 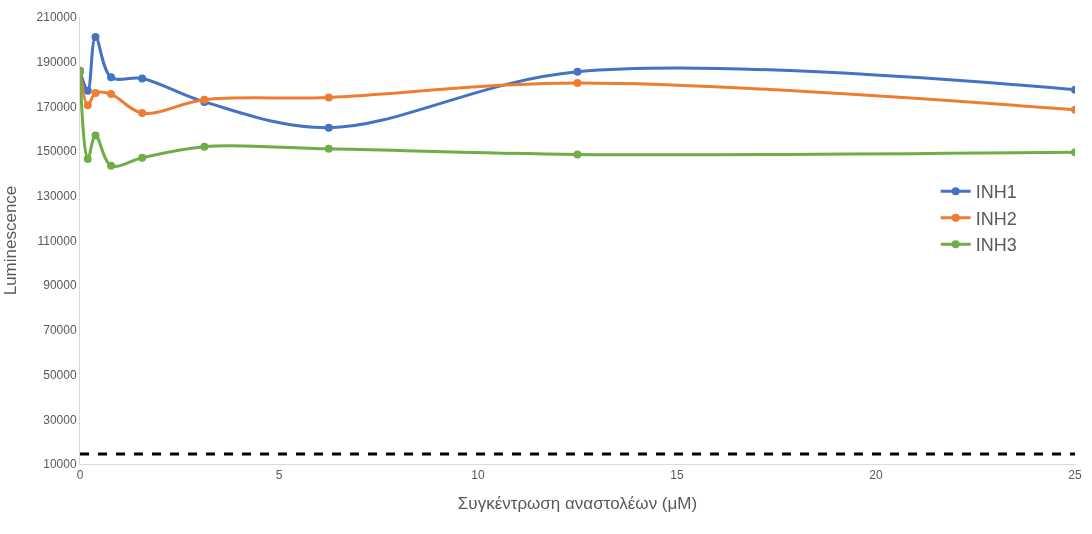 I want to click on y-tick-label: 70000, so click(x=60, y=330).